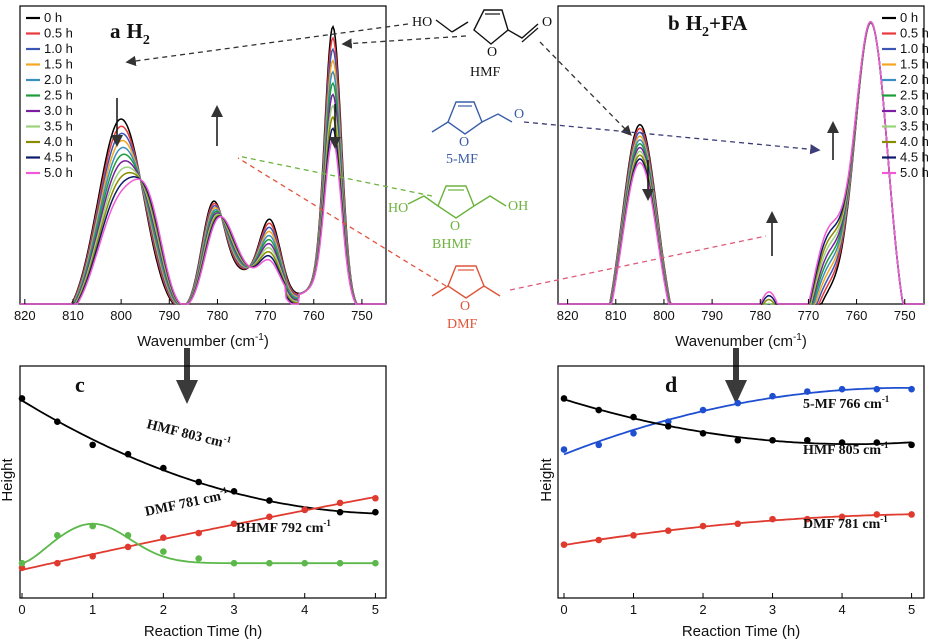  What do you see at coordinates (58, 64) in the screenshot?
I see `legend-label: 1.5 h` at bounding box center [58, 64].